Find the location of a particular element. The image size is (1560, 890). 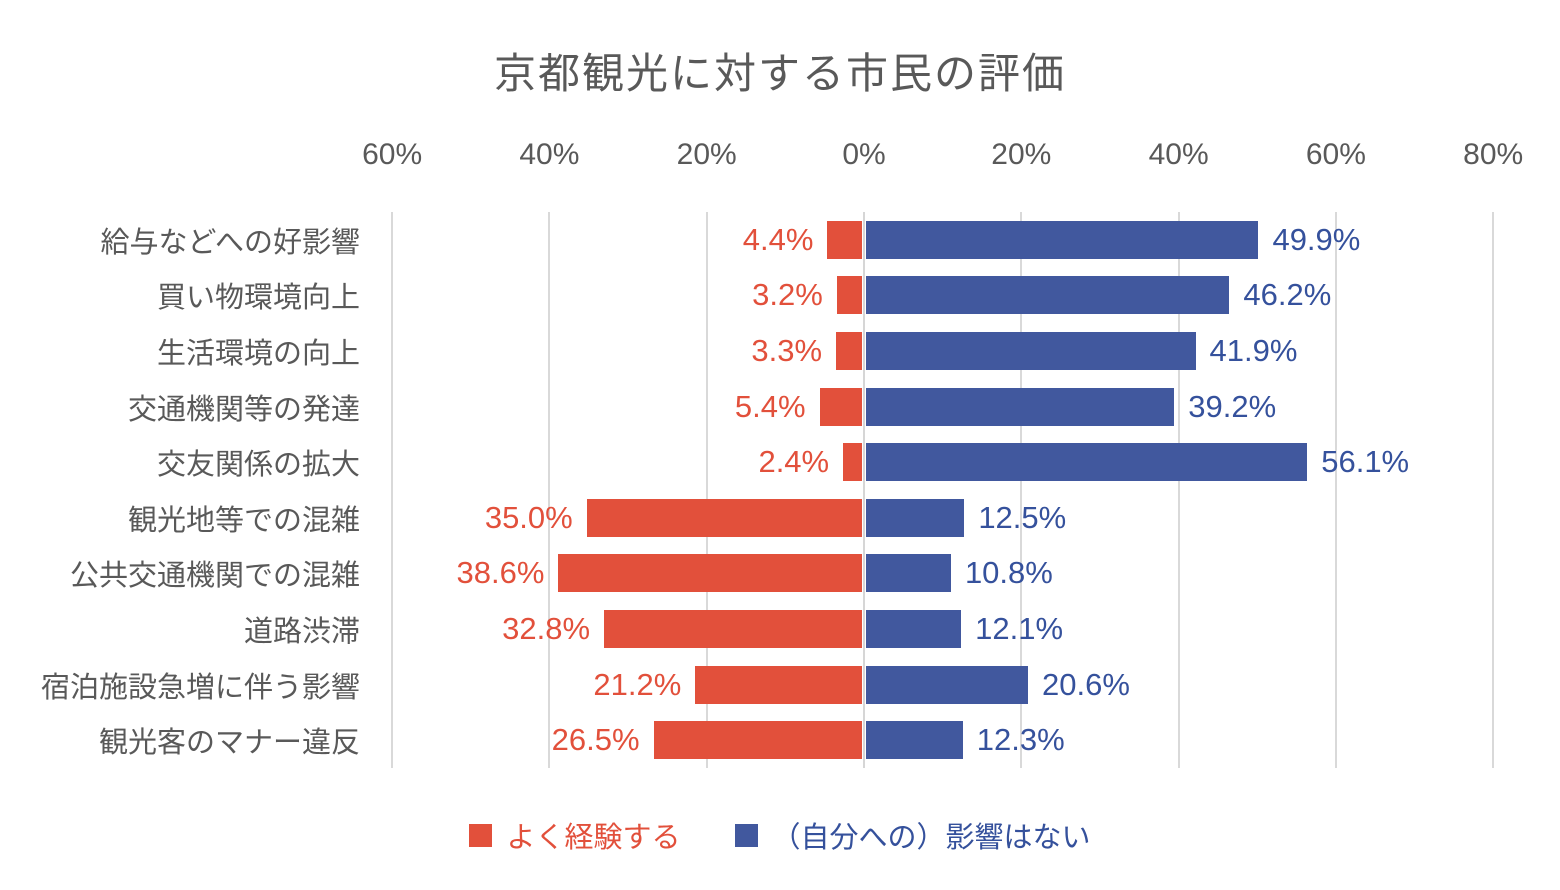

zero-gridline is located at coordinates (864, 490).